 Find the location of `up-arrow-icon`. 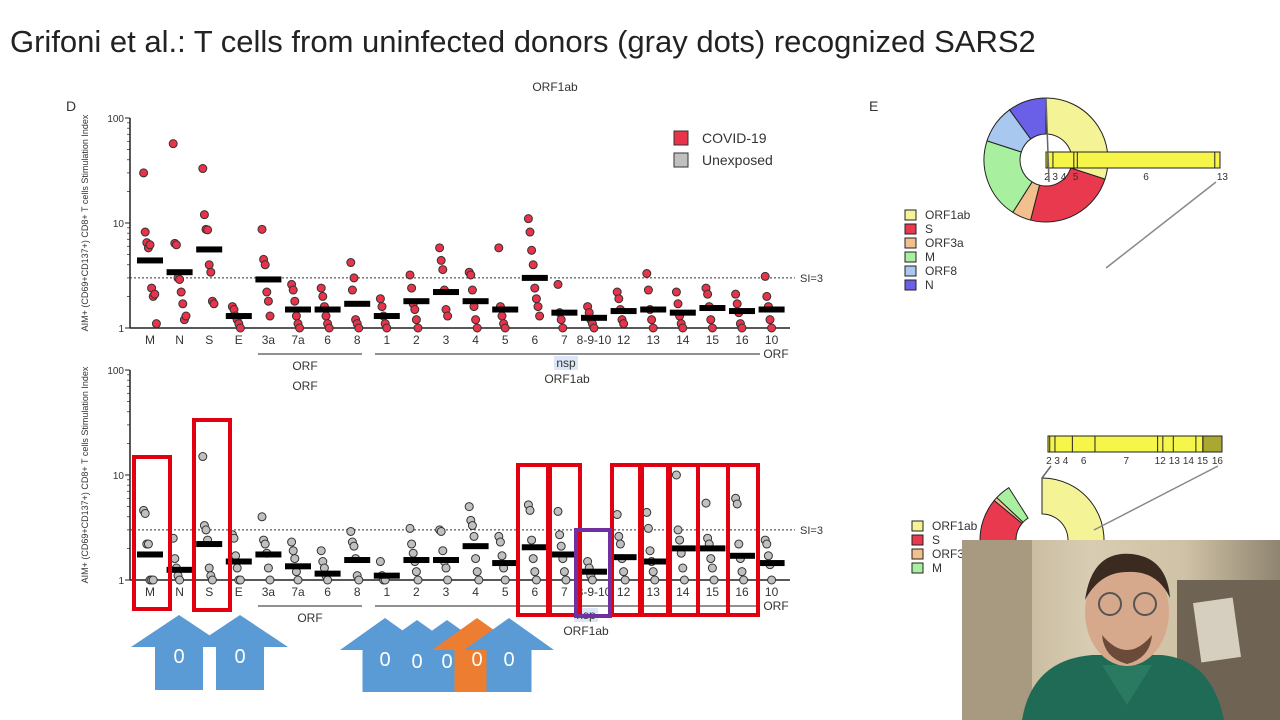

up-arrow-icon is located at coordinates (509, 655).